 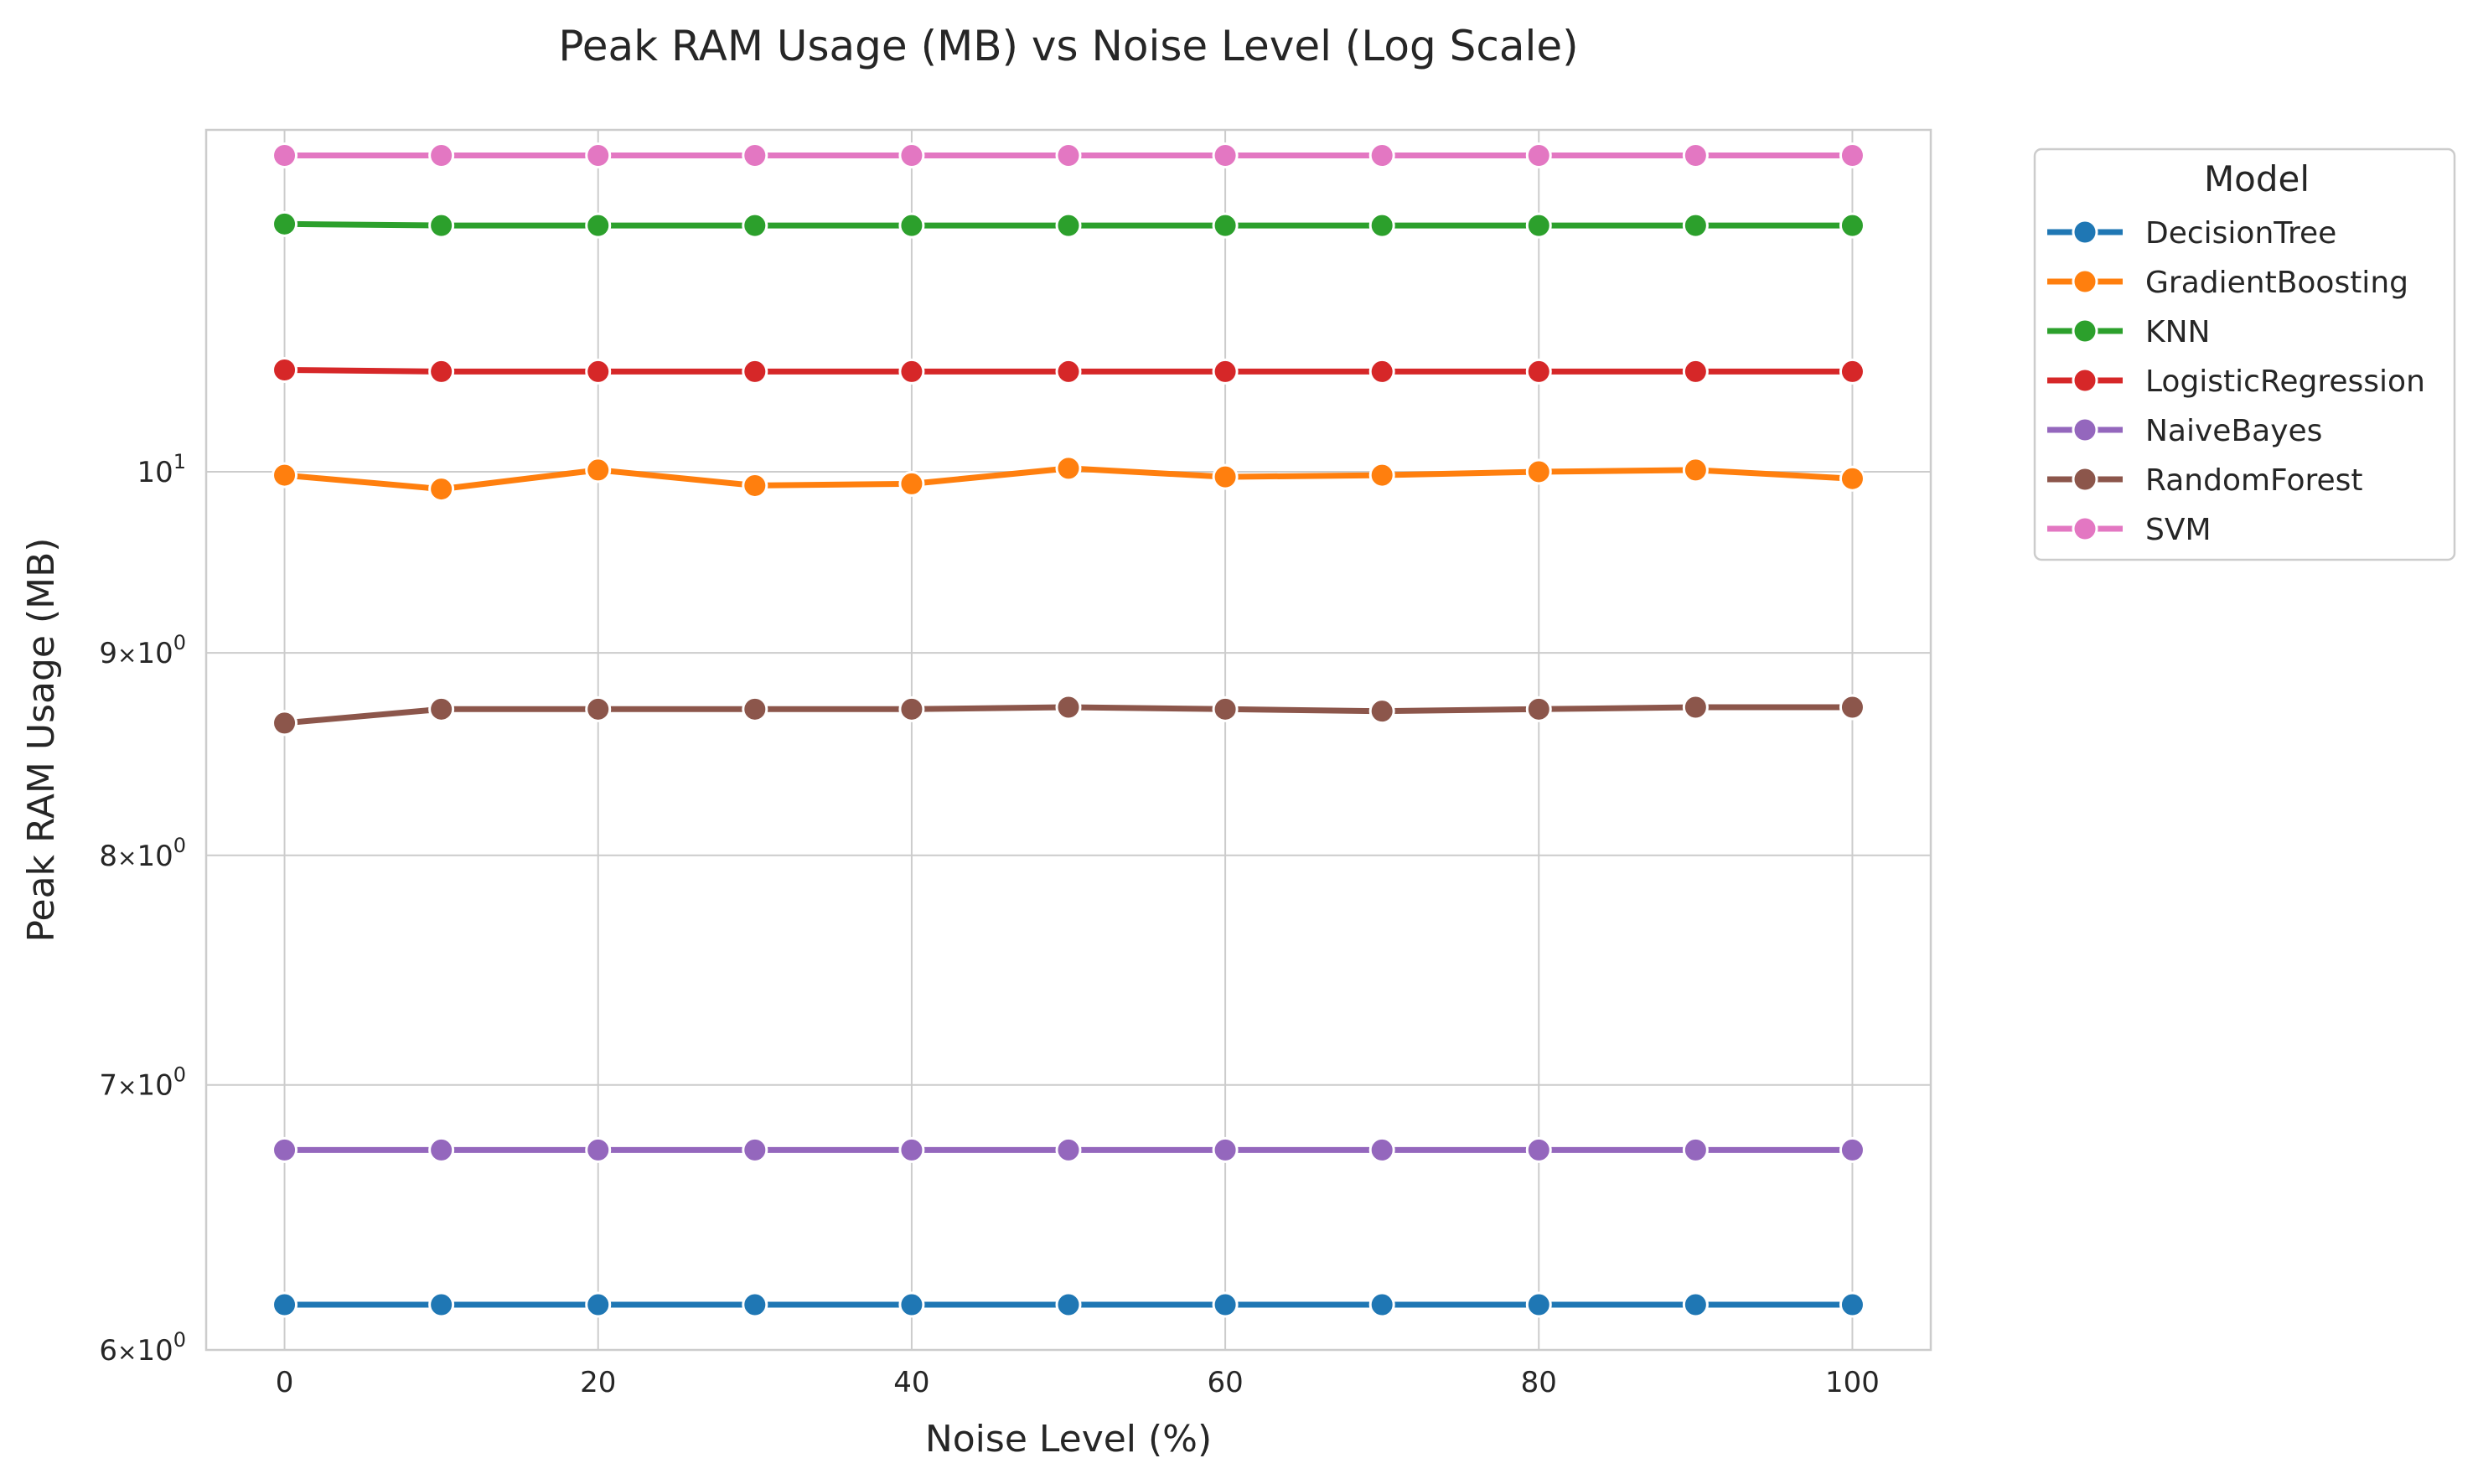 I want to click on y-tick-label: 7×100, so click(x=142, y=1083).